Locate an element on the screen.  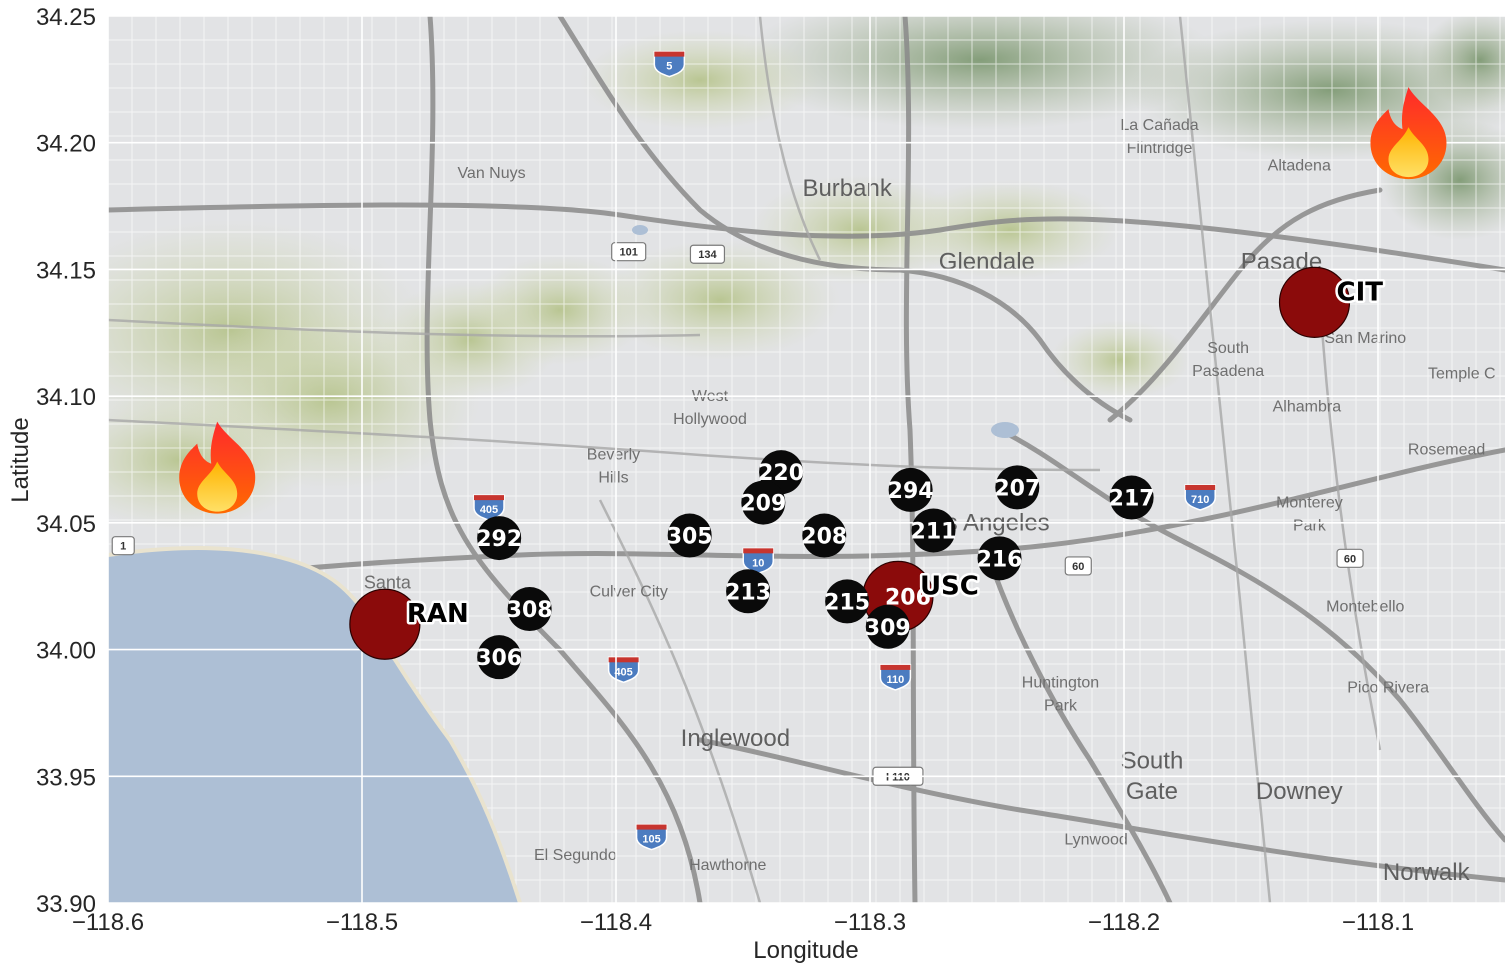
y-tick-label: 34.10 is located at coordinates (66, 397).